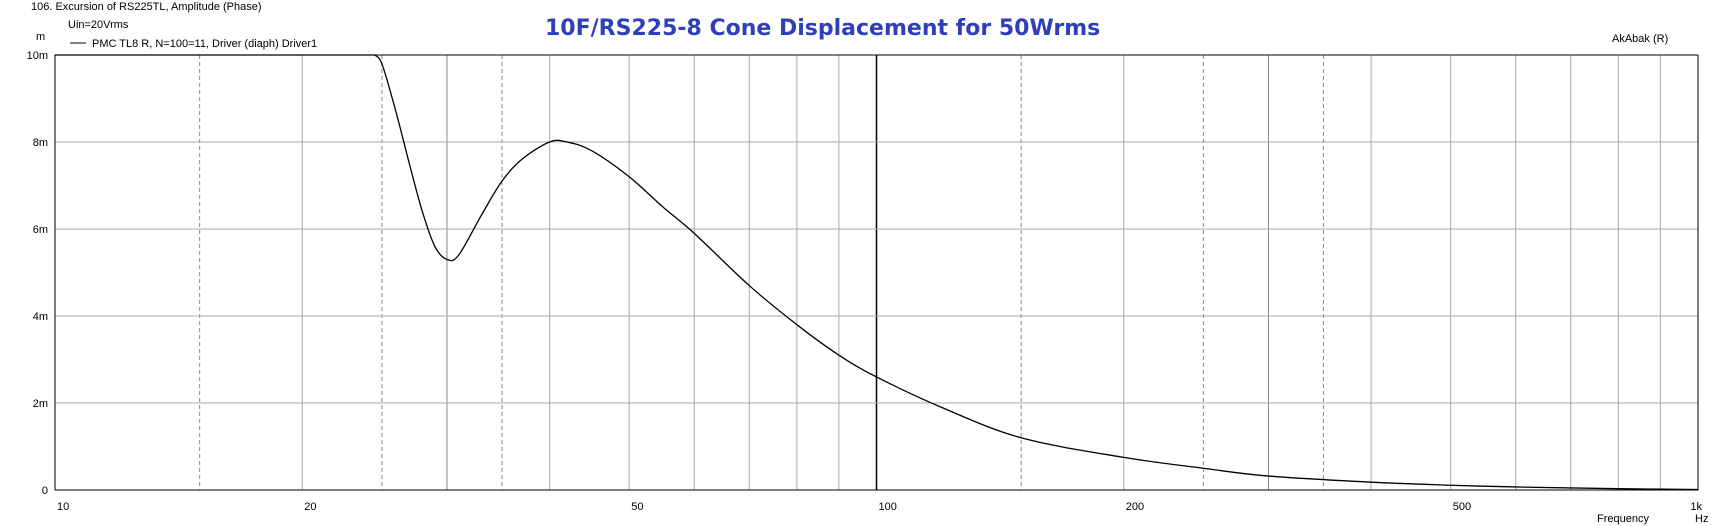  Describe the element at coordinates (888, 507) in the screenshot. I see `x-tick-label: 100` at that location.